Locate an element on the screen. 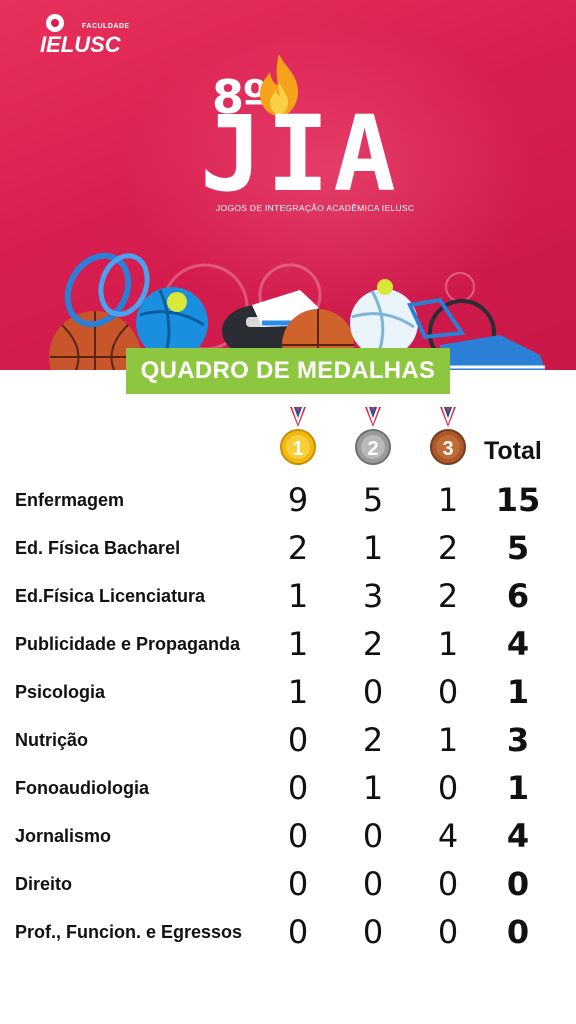  table-row: Fonoaudiologia 0 1 0 1 is located at coordinates (288, 788).